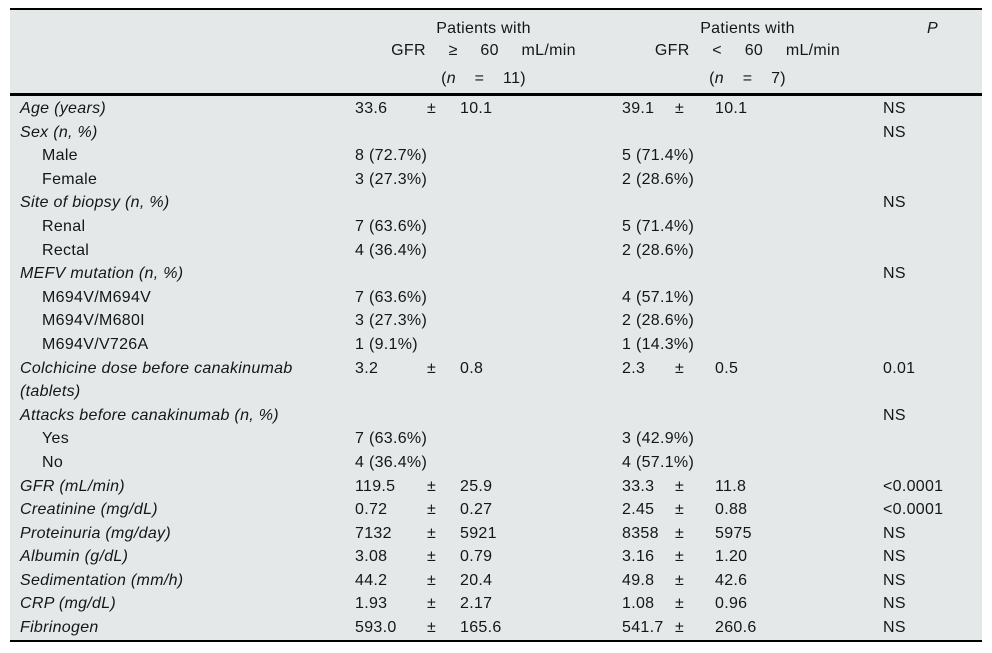 This screenshot has height=653, width=992. What do you see at coordinates (478, 487) in the screenshot?
I see `value-col1: 119.5 ±25.9` at bounding box center [478, 487].